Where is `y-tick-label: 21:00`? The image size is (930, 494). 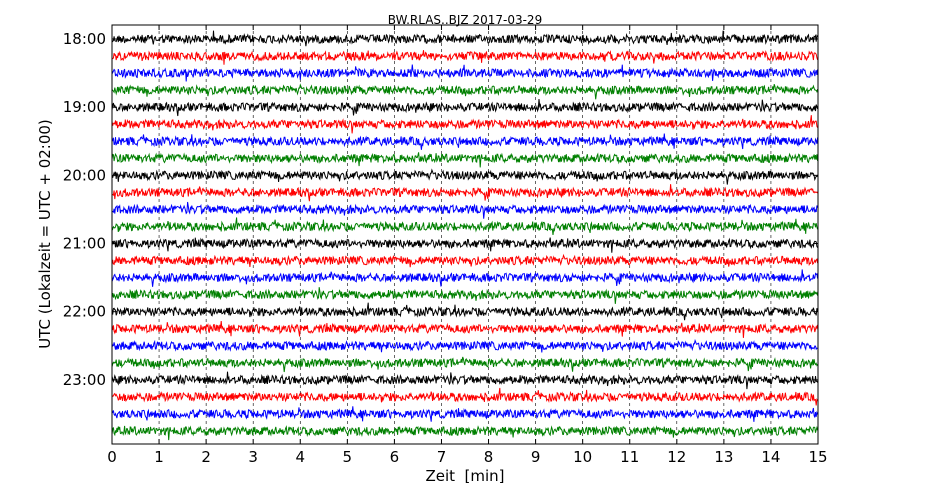 y-tick-label: 21:00 is located at coordinates (84, 244).